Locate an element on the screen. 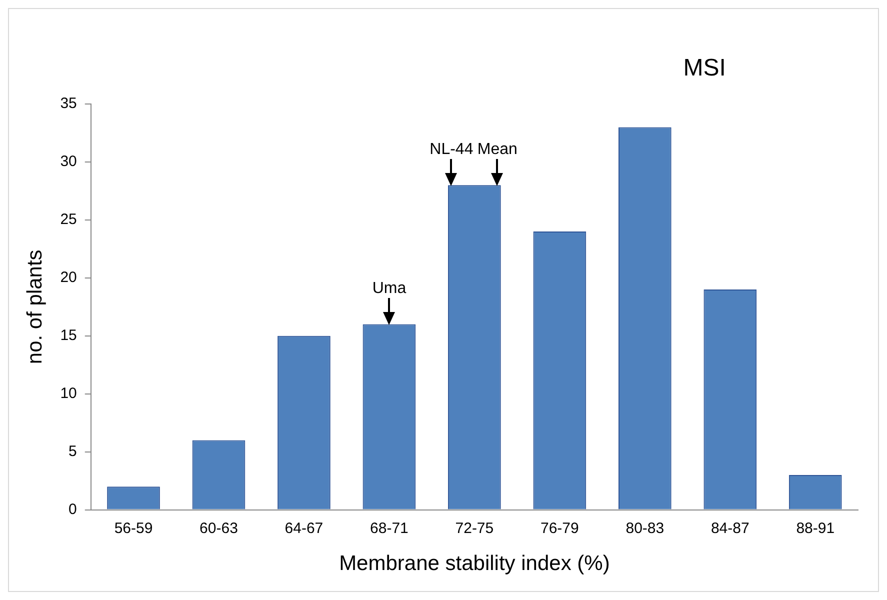  x-tick-label: 84-87 is located at coordinates (730, 528).